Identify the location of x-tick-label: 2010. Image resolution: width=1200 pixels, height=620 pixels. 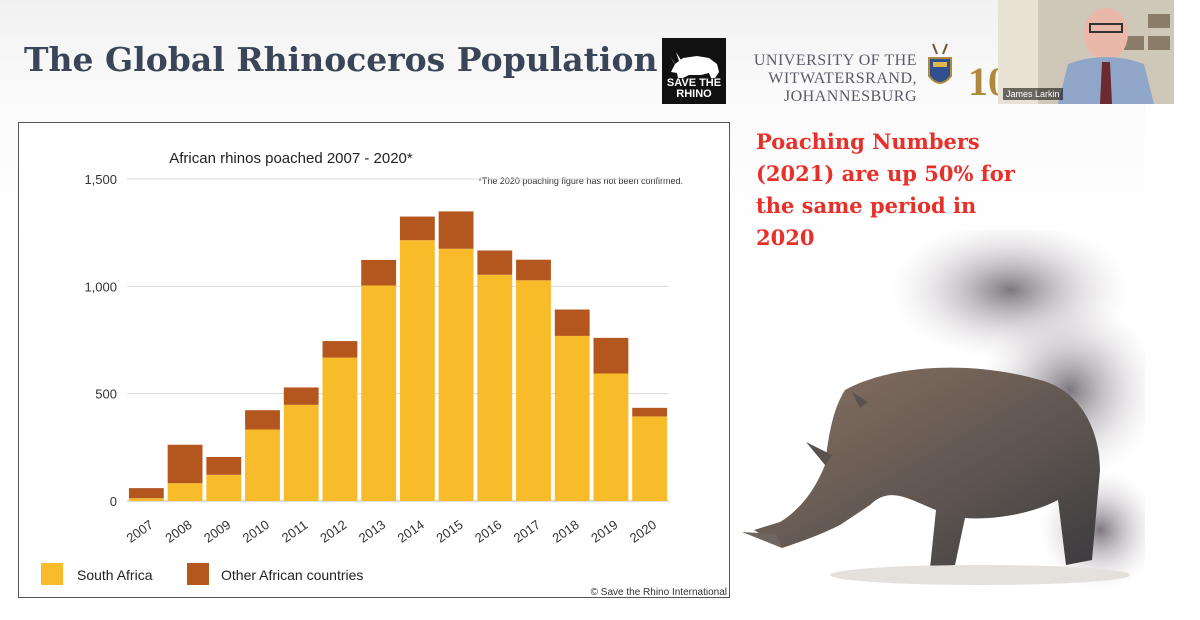
(256, 531).